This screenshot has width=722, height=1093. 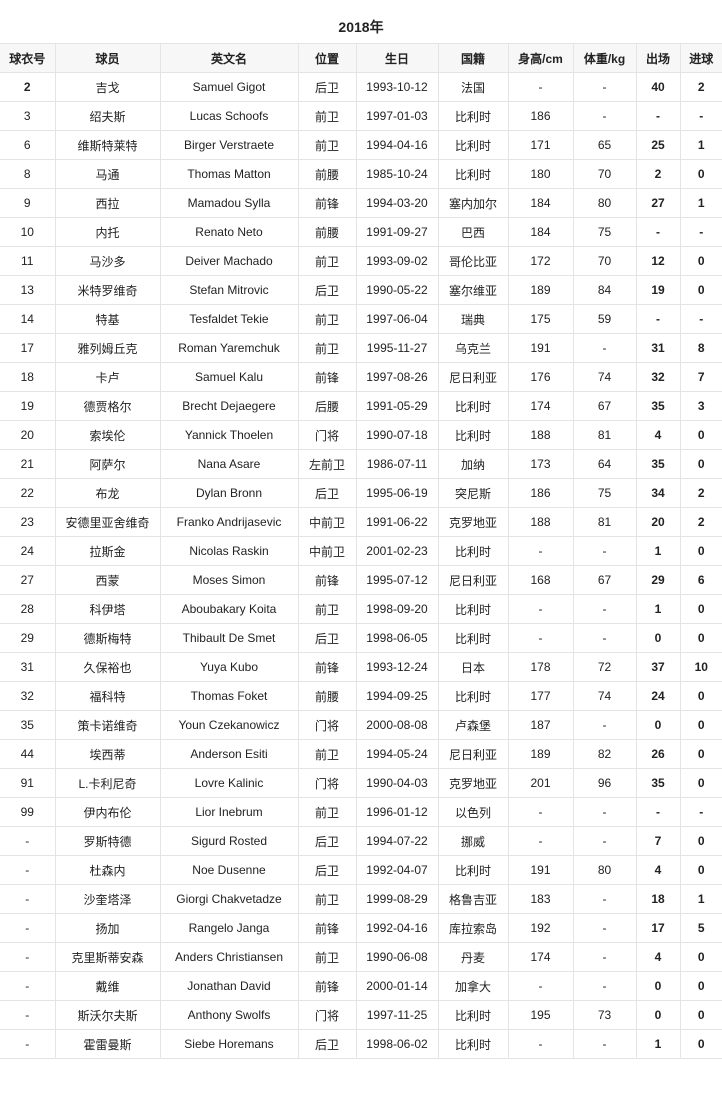 I want to click on cell-birthday: 1995-06-19, so click(x=397, y=493).